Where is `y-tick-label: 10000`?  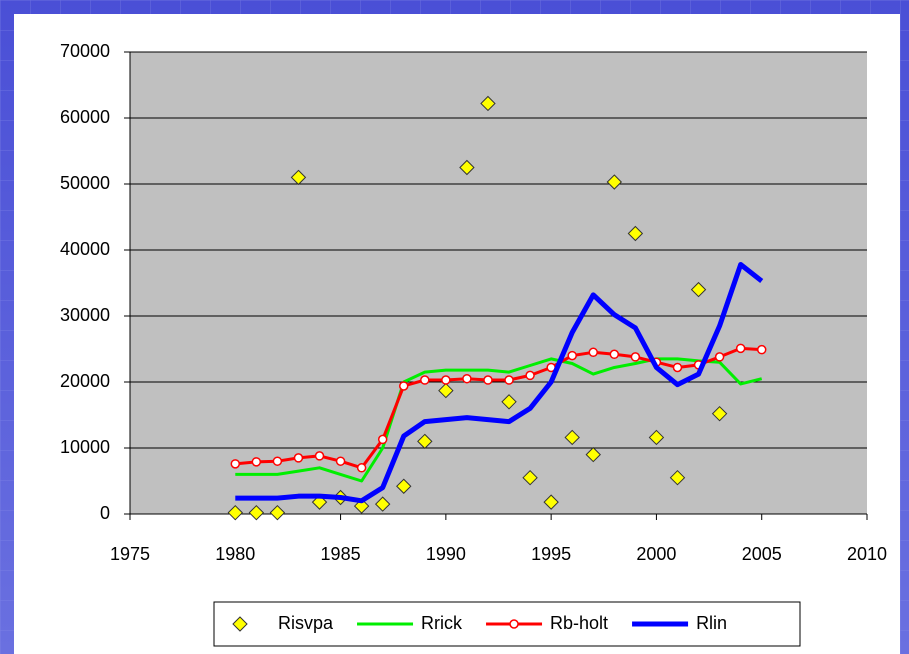
y-tick-label: 10000 is located at coordinates (85, 447).